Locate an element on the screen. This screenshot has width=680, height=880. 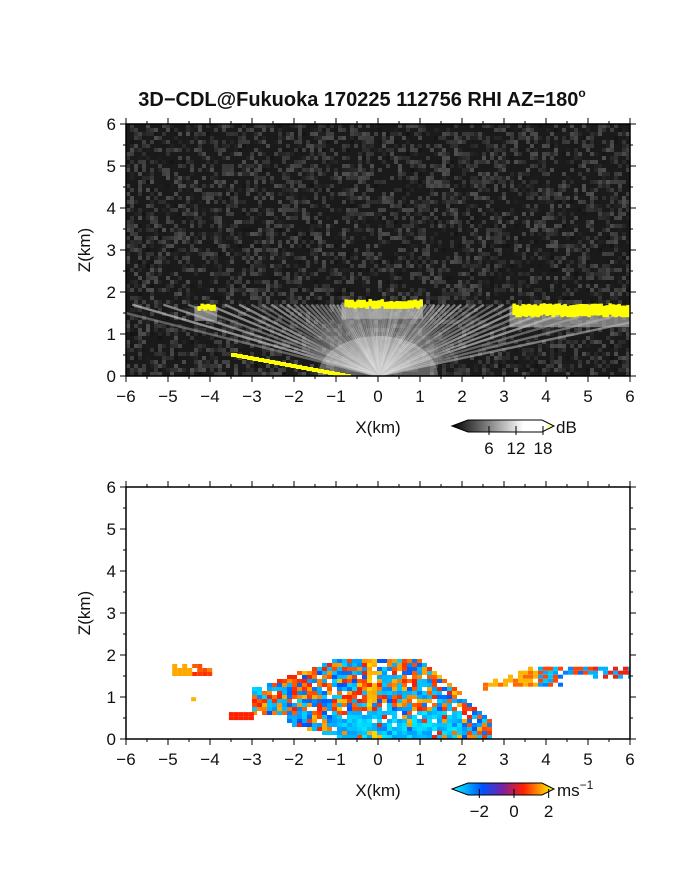
x-tick-label: 5 is located at coordinates (587, 396).